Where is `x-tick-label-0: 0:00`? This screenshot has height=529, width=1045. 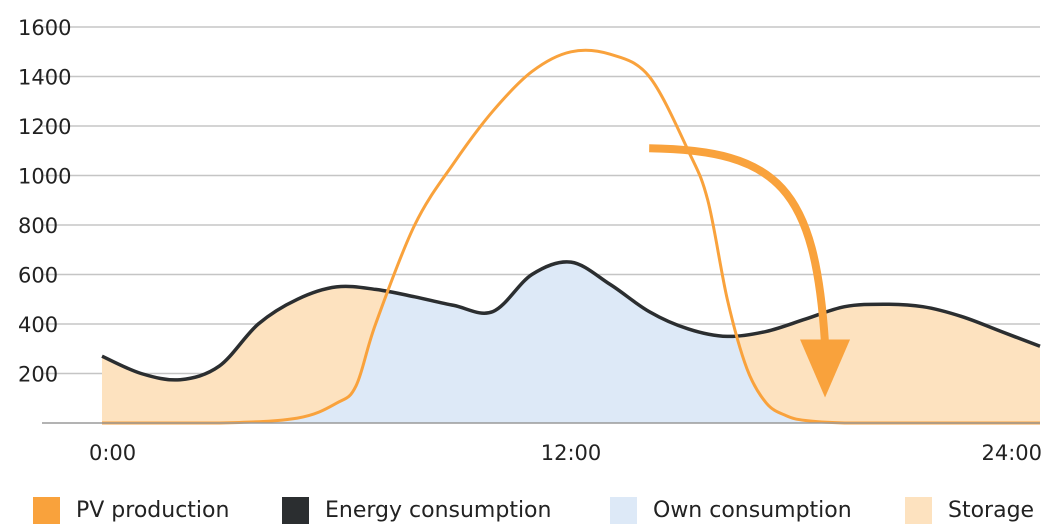 x-tick-label-0: 0:00 is located at coordinates (112, 453).